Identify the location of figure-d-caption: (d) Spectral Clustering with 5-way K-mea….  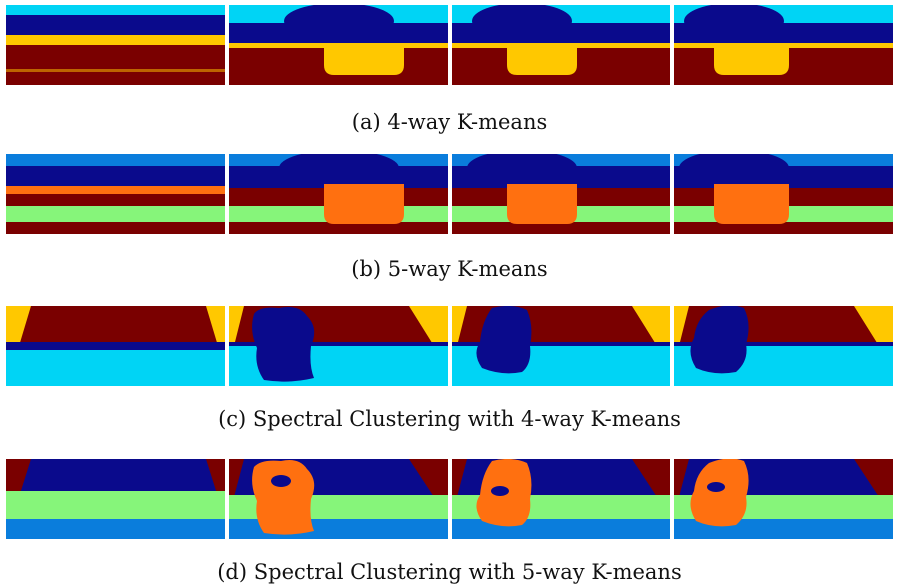
(449, 572).